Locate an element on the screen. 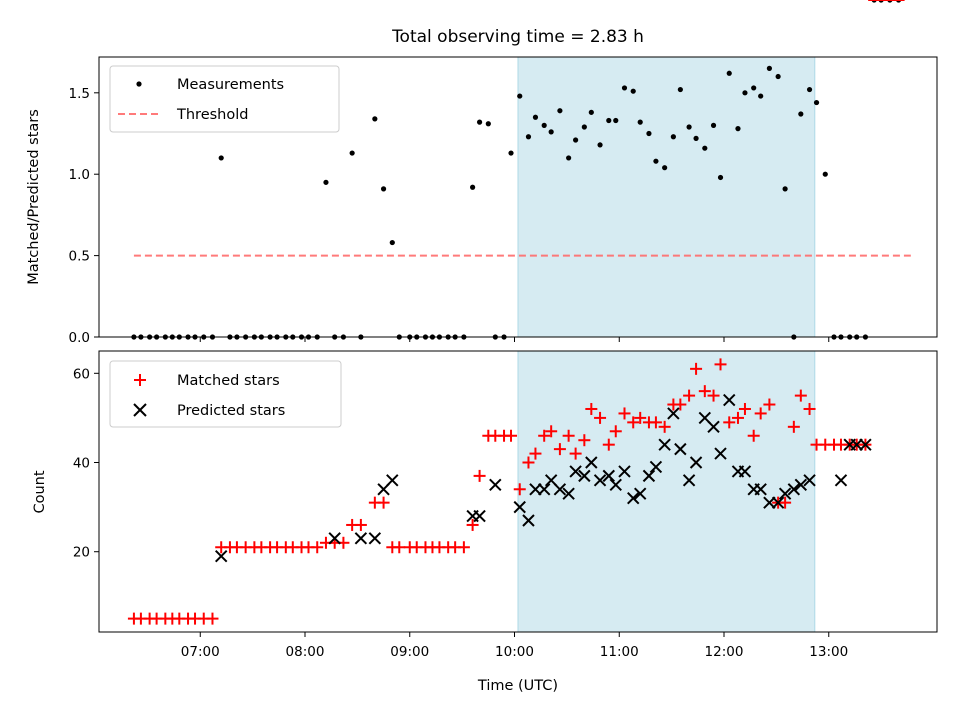  ratio-shaded-interval is located at coordinates (666, 197).